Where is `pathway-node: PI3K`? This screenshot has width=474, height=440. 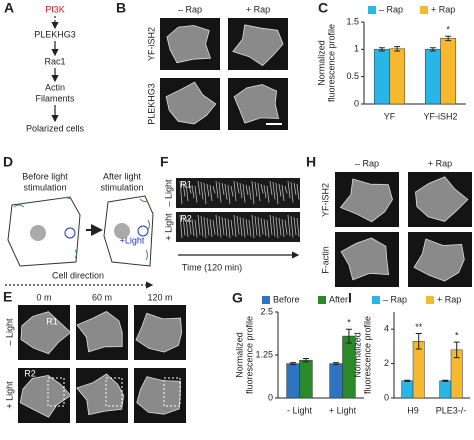 pathway-node: PI3K is located at coordinates (55, 9).